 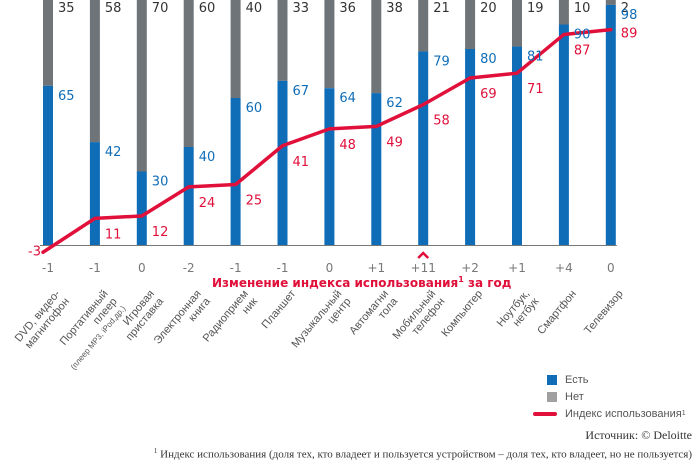 What do you see at coordinates (535, 89) in the screenshot?
I see `label-usage-index: 71` at bounding box center [535, 89].